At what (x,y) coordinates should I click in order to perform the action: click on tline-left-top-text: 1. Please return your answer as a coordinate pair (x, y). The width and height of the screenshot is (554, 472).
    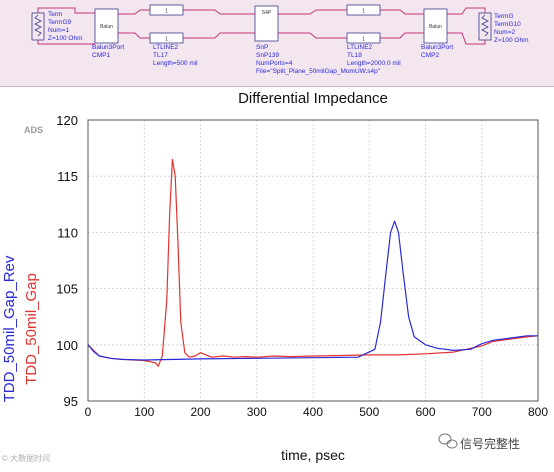
    Looking at the image, I should click on (166, 12).